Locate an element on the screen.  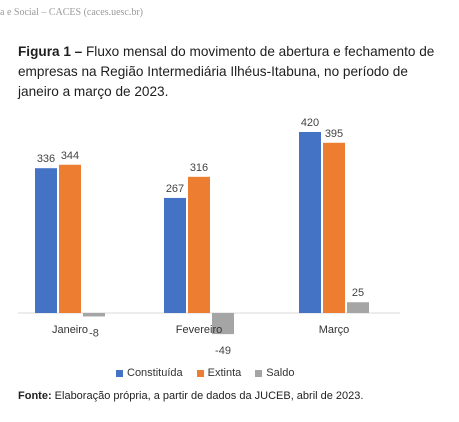
x-tick-label-2: Março is located at coordinates (334, 330).